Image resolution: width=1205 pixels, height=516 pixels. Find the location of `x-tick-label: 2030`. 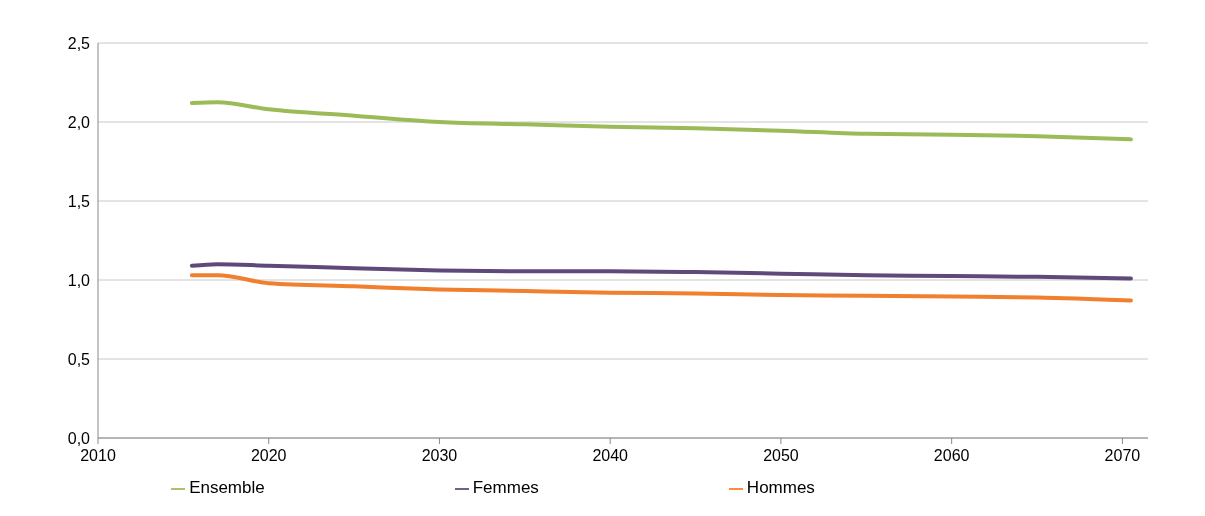

x-tick-label: 2030 is located at coordinates (439, 456).